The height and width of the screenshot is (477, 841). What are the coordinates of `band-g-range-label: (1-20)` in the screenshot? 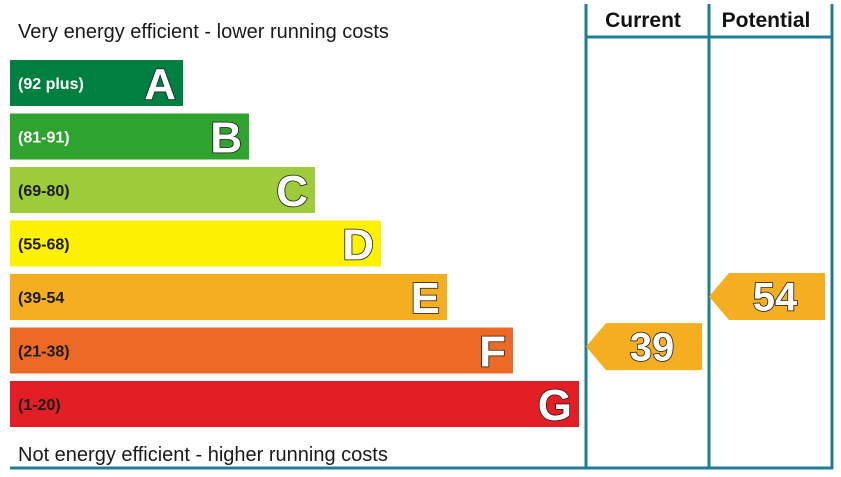 It's located at (39, 405).